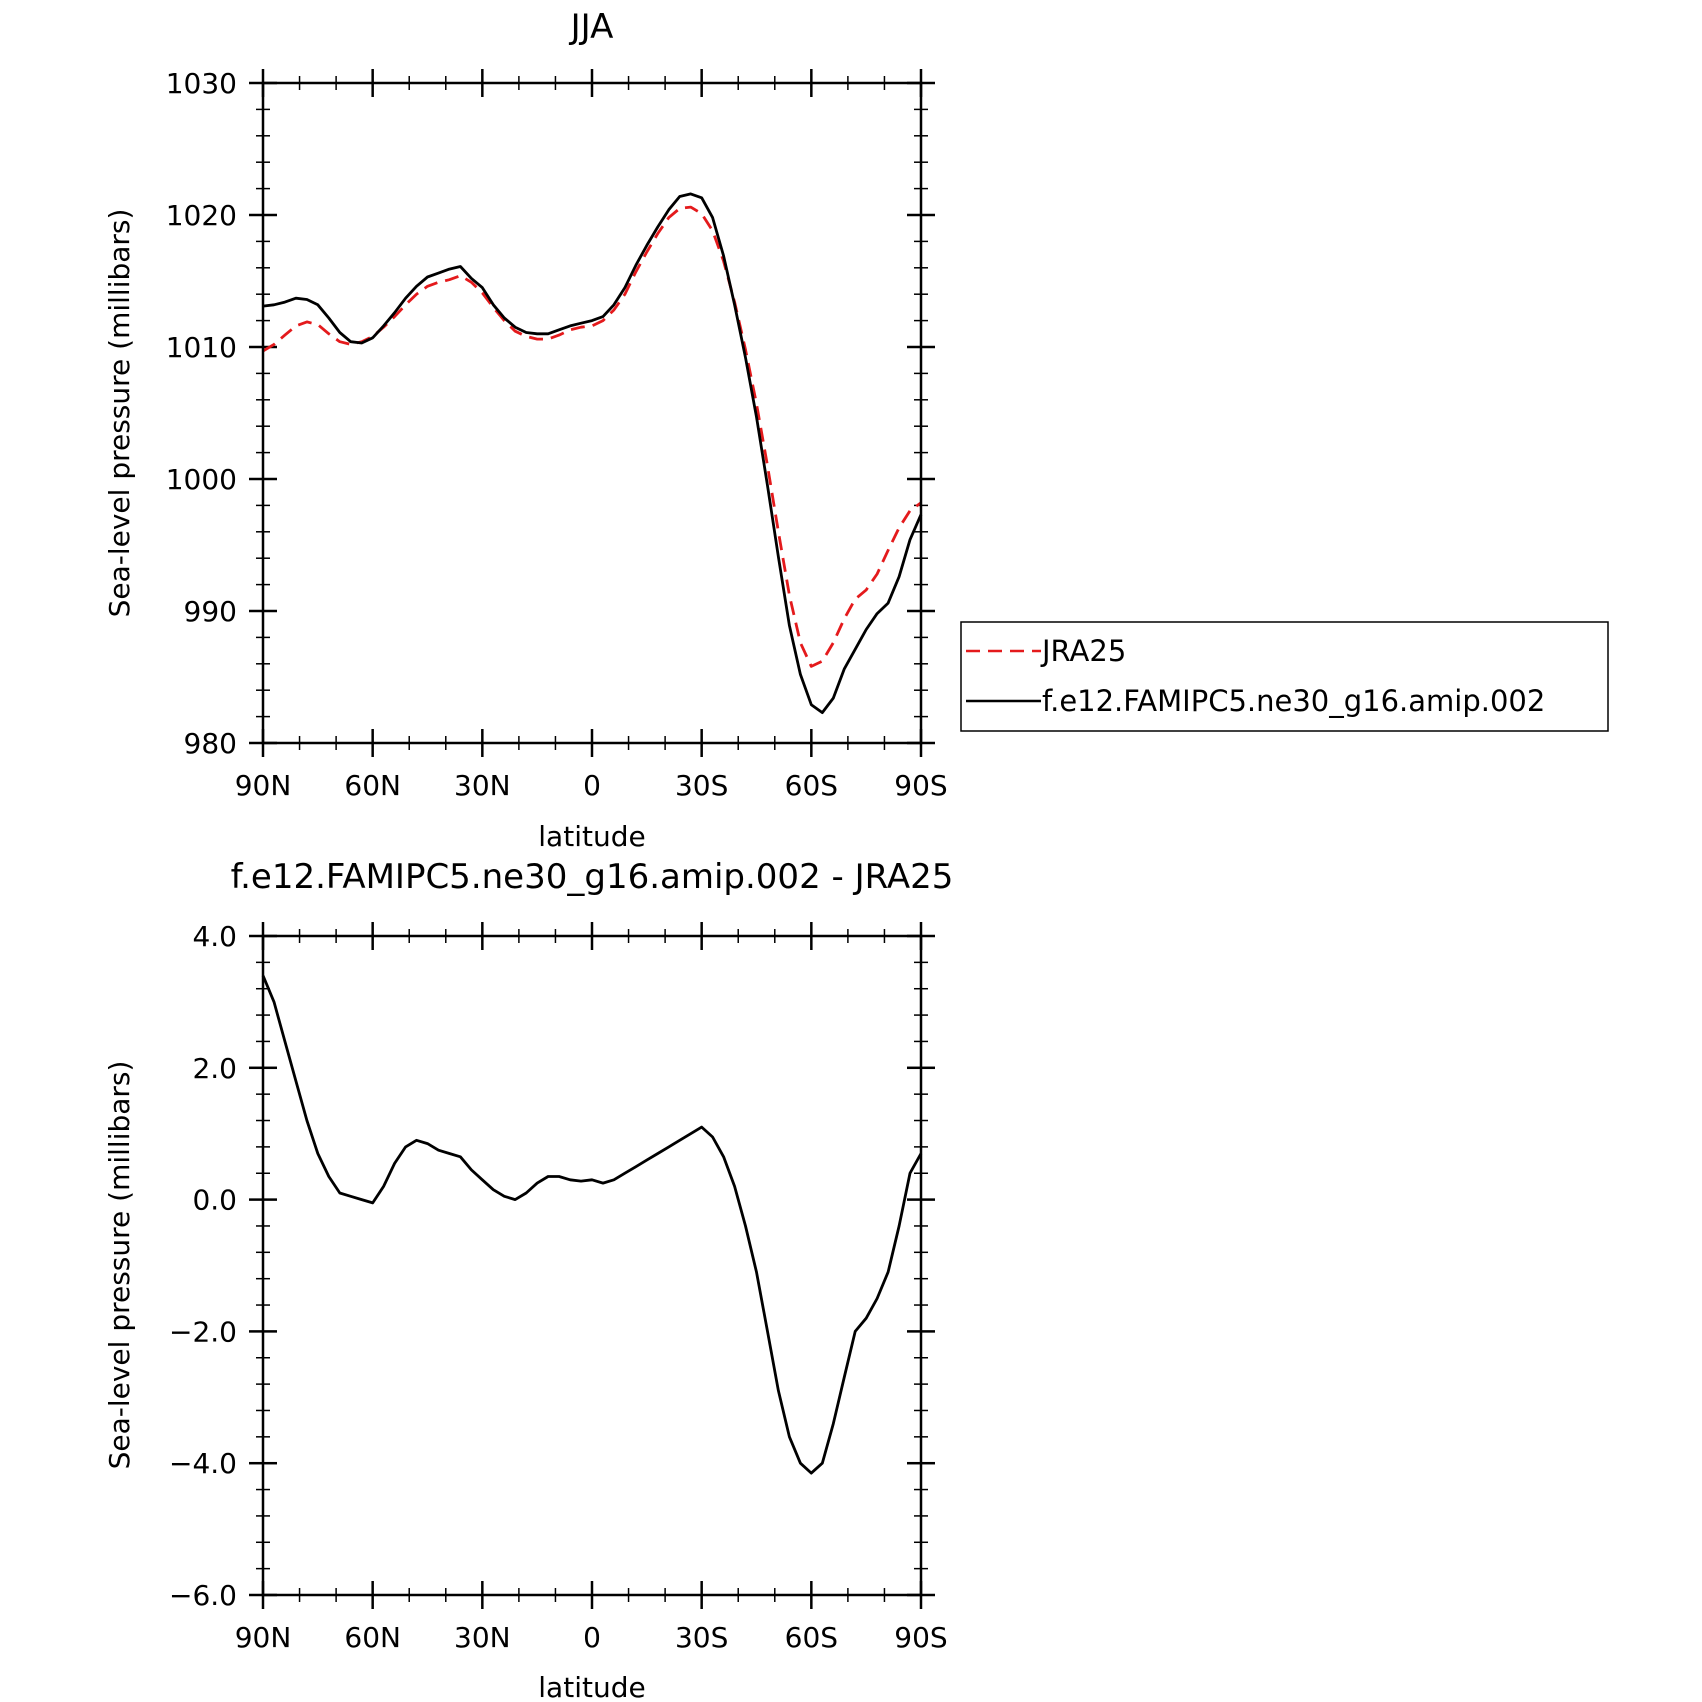  Describe the element at coordinates (214, 936) in the screenshot. I see `y-tick-label: 4.0` at that location.